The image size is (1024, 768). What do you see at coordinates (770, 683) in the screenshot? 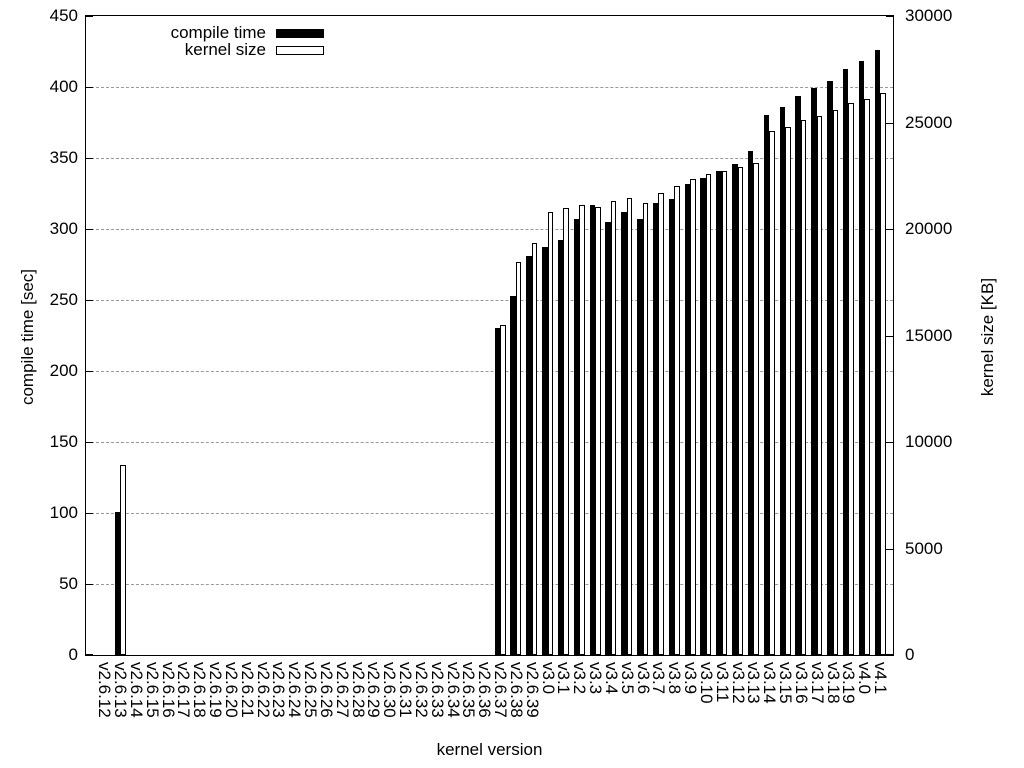
I see `x-tick-label: v3.14` at bounding box center [770, 683].